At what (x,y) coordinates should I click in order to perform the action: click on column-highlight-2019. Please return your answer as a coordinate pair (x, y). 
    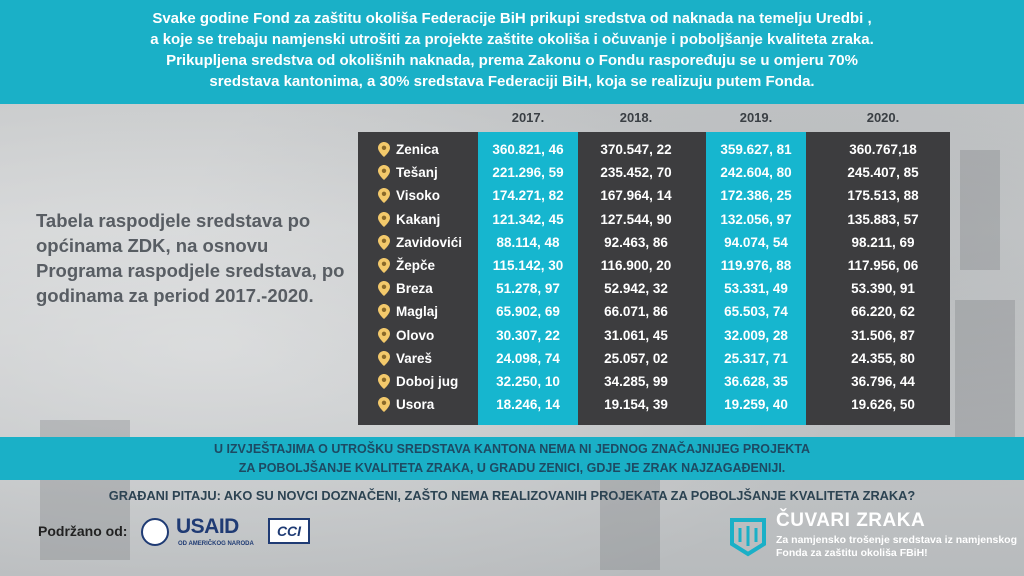
    Looking at the image, I should click on (756, 278).